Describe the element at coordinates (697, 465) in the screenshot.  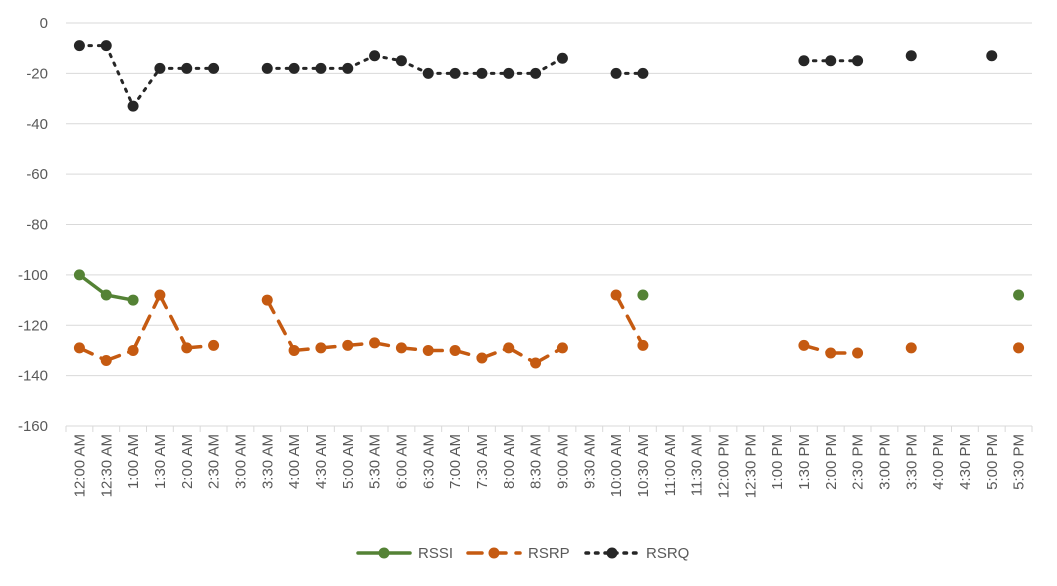
I see `x-tick-label: 11:30 AM` at that location.